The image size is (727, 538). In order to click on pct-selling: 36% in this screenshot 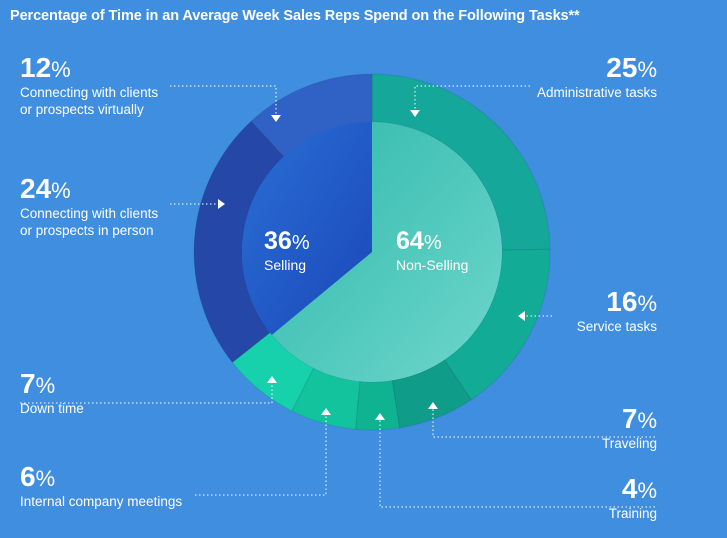, I will do `click(287, 241)`.